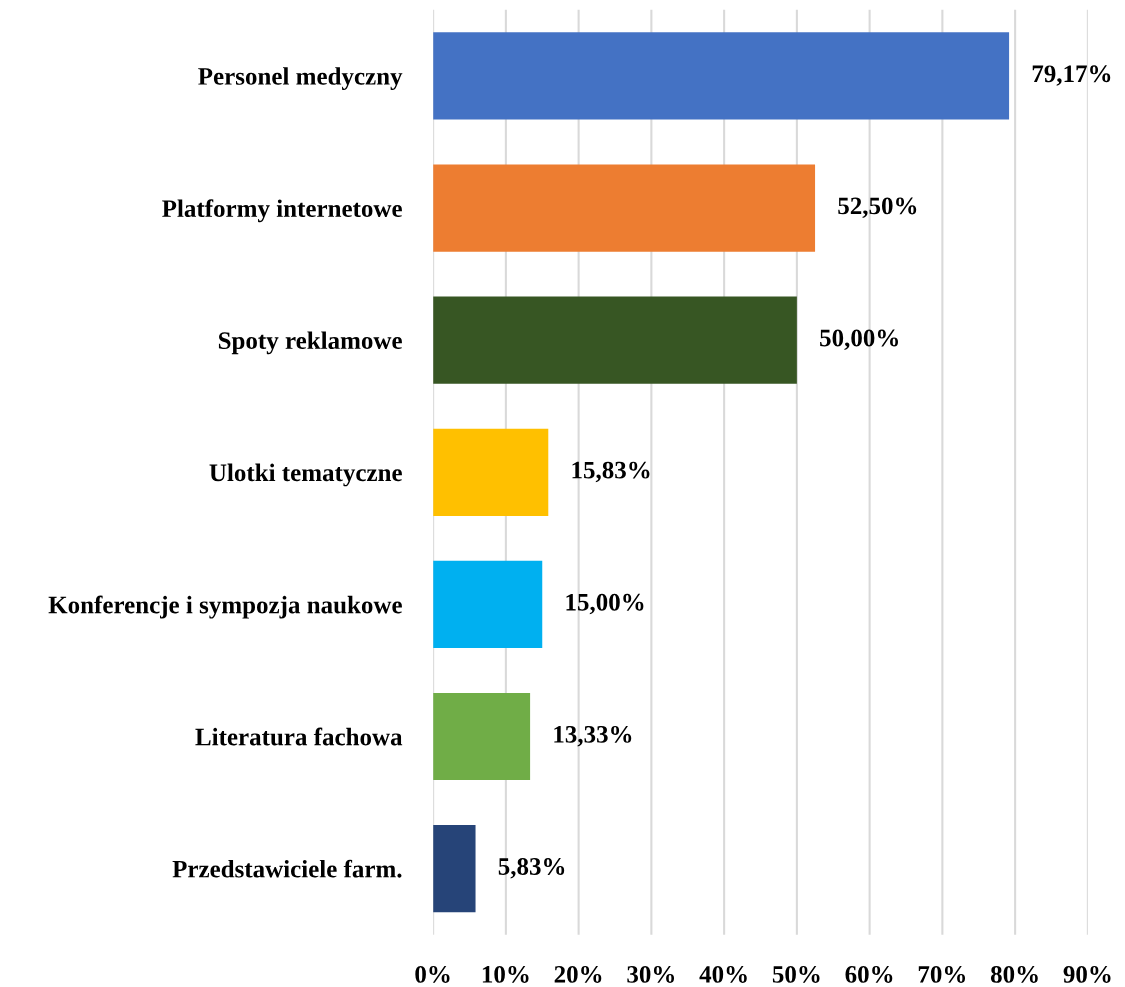 The image size is (1125, 987). Describe the element at coordinates (611, 472) in the screenshot. I see `data-label: 15,83%` at that location.